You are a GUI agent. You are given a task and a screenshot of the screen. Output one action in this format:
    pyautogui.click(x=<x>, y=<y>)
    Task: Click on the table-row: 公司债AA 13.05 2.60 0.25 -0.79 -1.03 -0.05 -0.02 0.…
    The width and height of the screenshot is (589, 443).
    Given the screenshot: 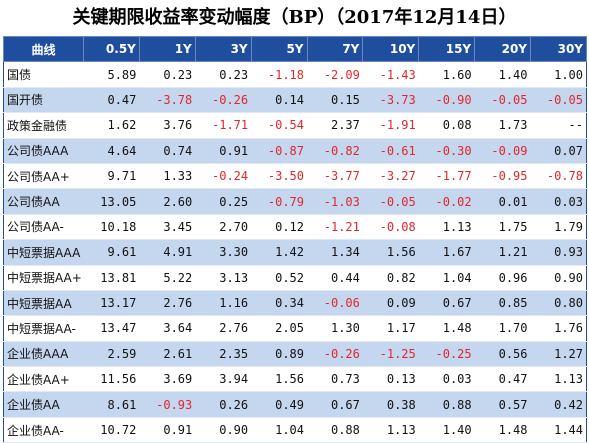 What is the action you would take?
    pyautogui.click(x=295, y=201)
    